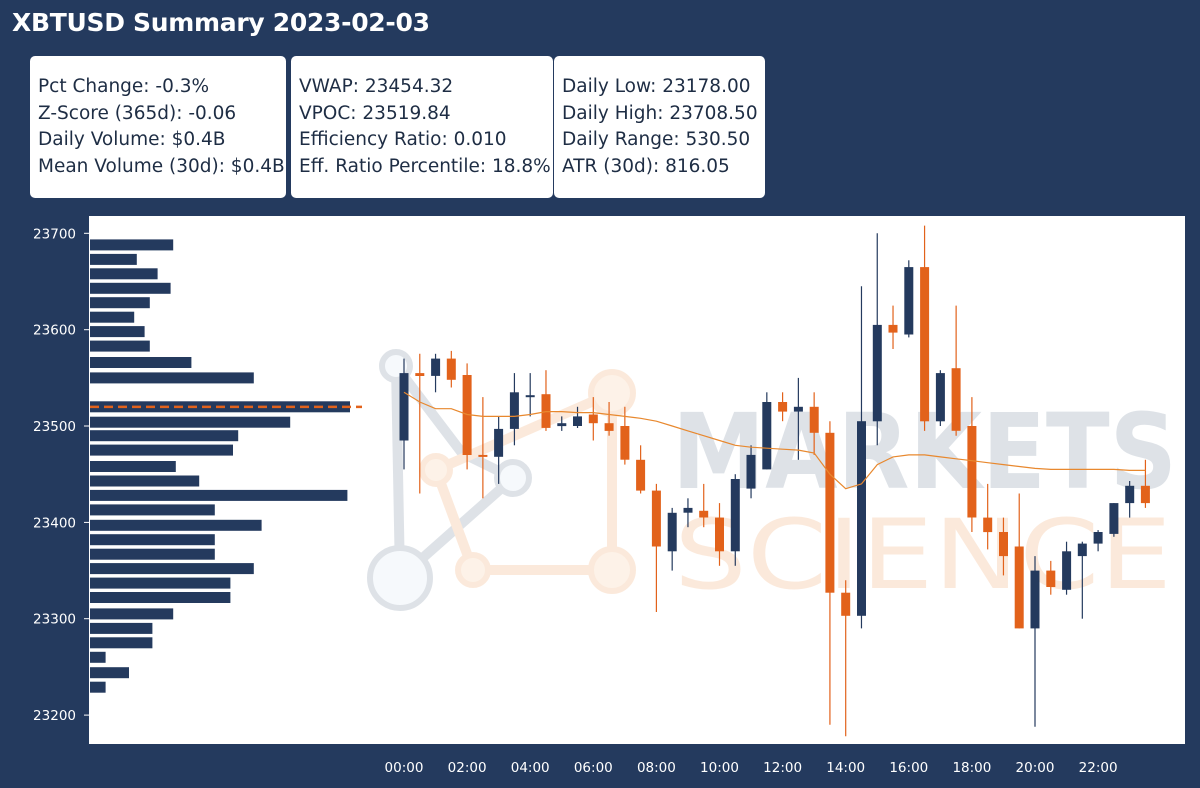  I want to click on x-tick-label: 16:00, so click(908, 768).